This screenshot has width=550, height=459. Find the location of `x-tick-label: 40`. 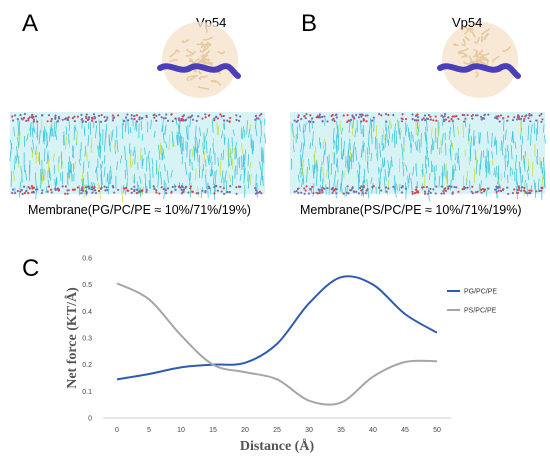

x-tick-label: 40 is located at coordinates (373, 430).